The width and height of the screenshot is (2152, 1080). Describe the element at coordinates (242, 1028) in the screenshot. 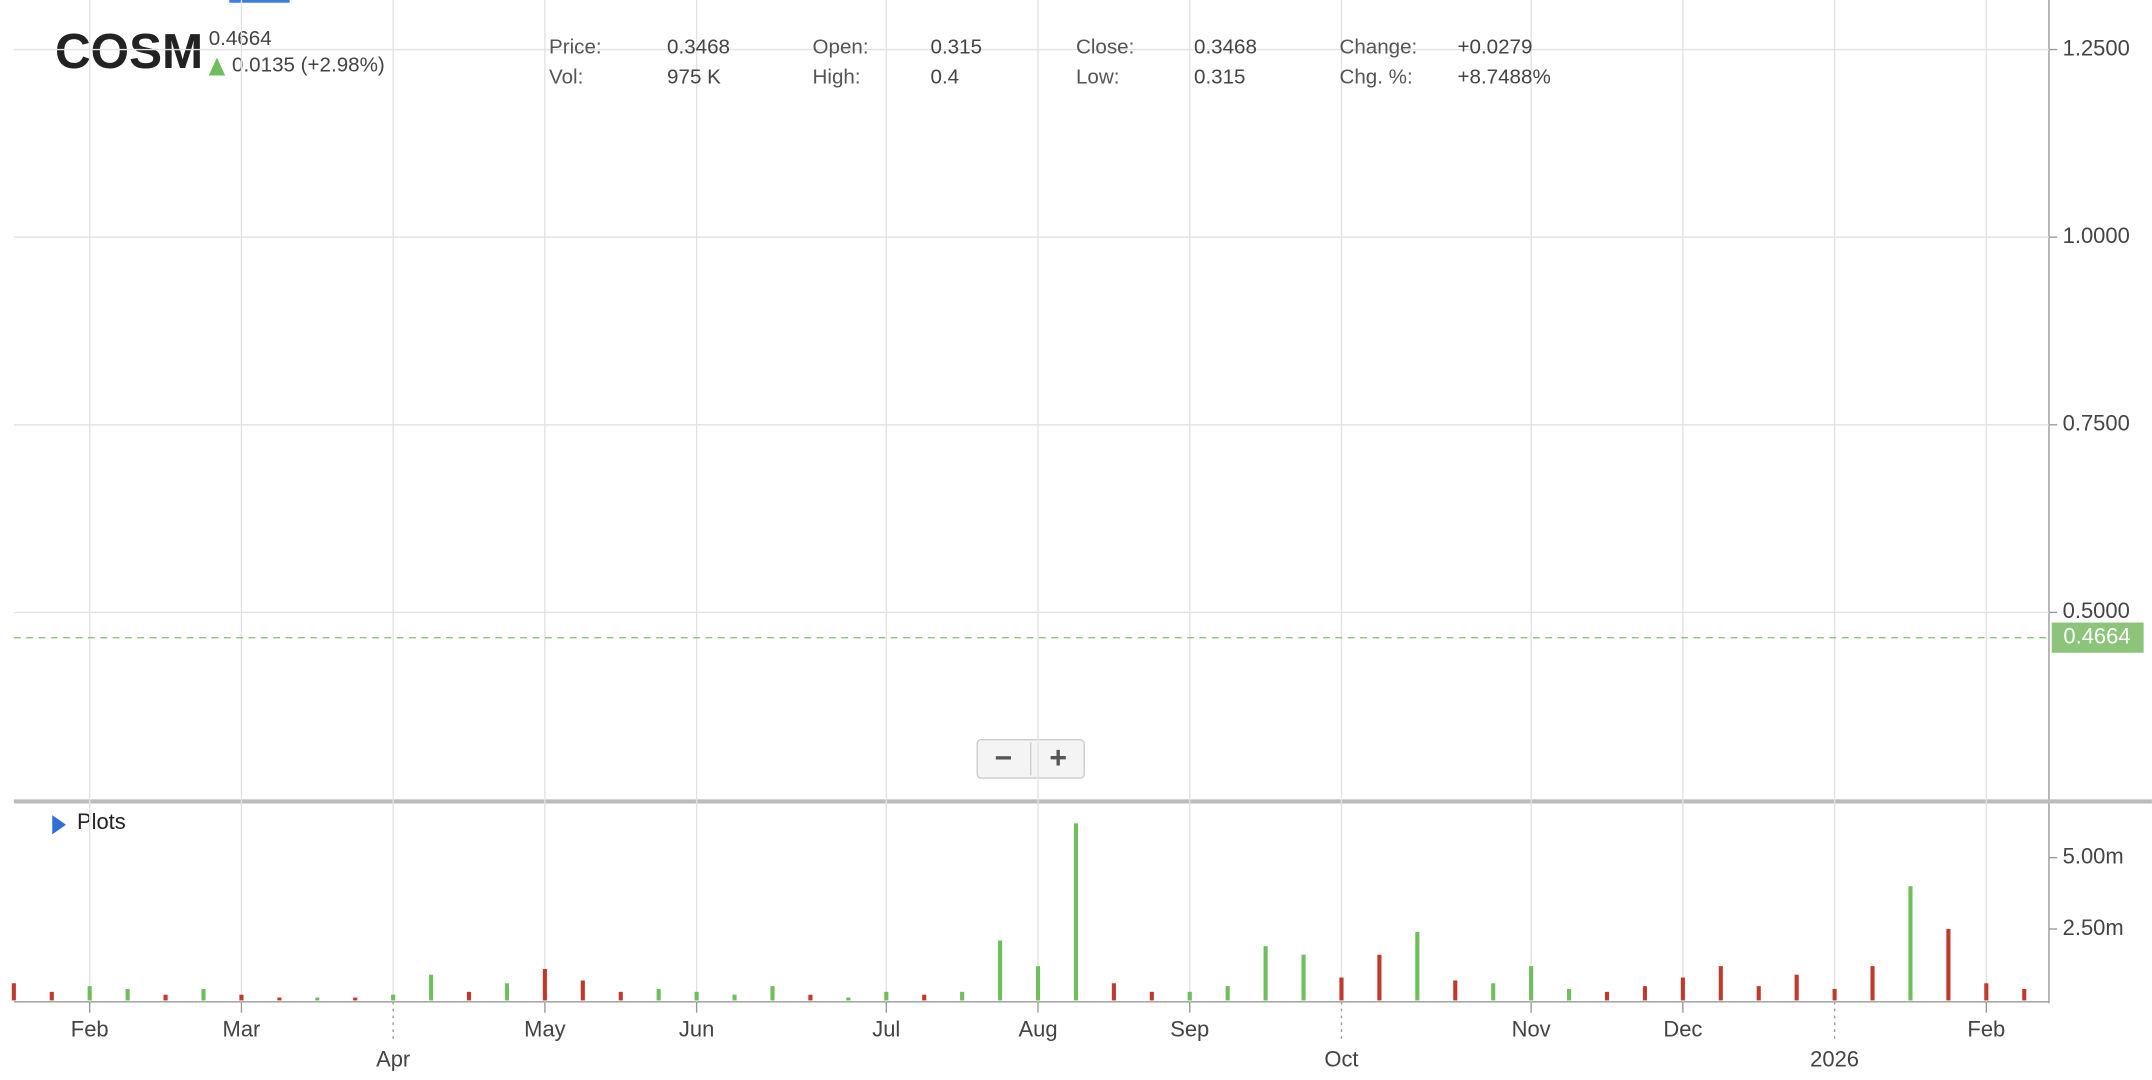

I see `x-tick-label: Mar` at that location.